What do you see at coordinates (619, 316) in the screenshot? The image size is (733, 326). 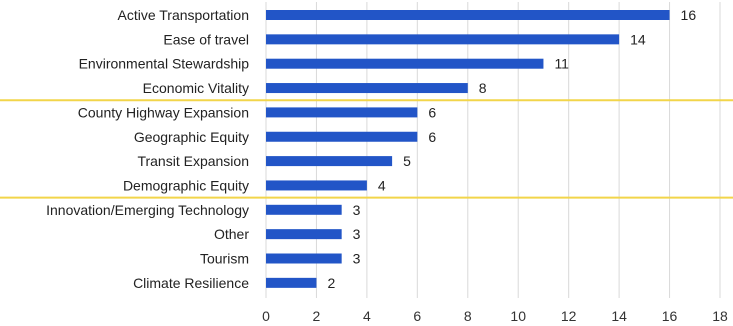 I see `x-tick-label: 14` at bounding box center [619, 316].